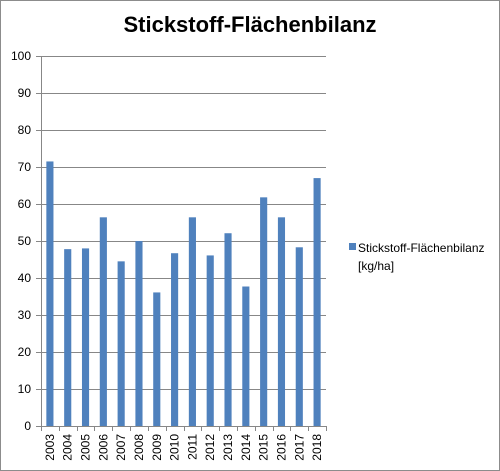  What do you see at coordinates (25, 167) in the screenshot?
I see `y-tick-label: 70` at bounding box center [25, 167].